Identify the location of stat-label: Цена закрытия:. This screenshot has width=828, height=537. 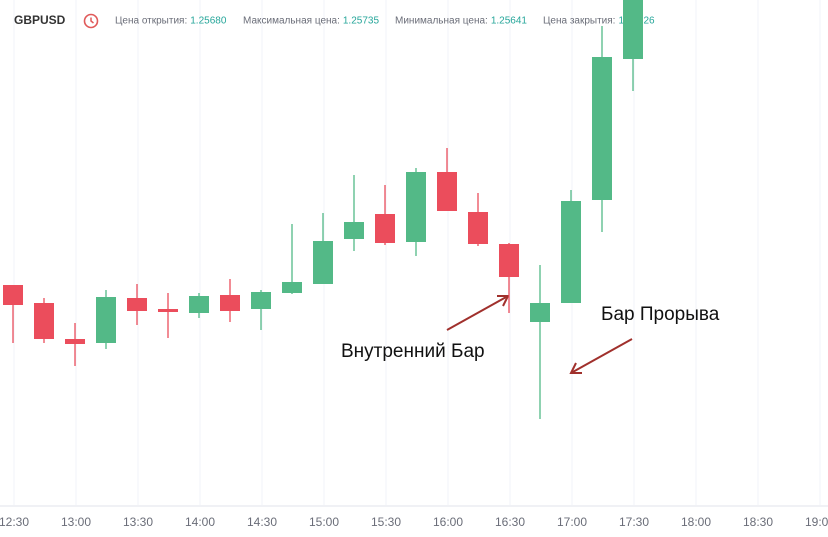
(579, 21).